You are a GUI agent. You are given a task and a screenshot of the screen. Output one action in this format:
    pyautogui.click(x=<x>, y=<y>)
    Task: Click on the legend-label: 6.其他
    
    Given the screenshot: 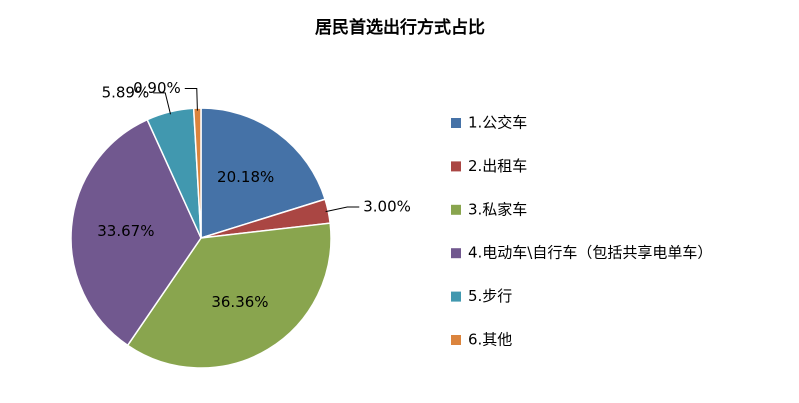 What is the action you would take?
    pyautogui.click(x=490, y=340)
    